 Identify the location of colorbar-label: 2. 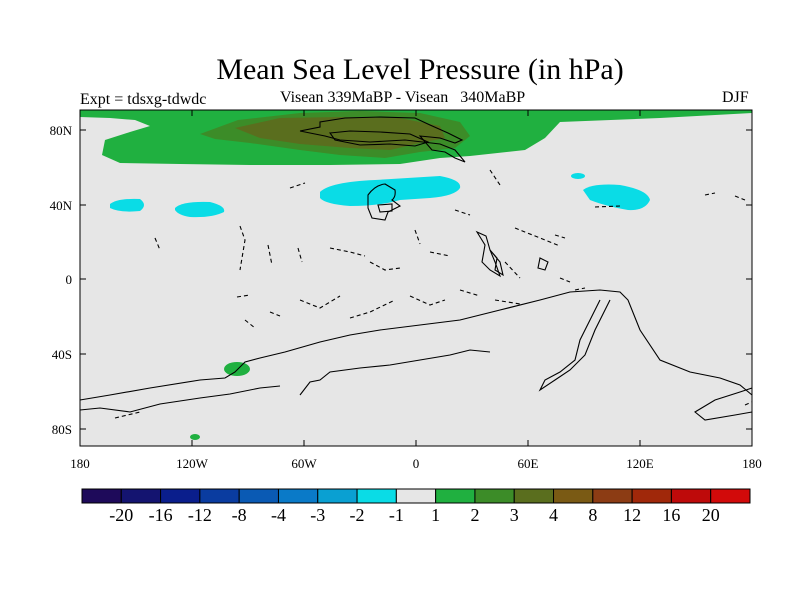
(474, 515).